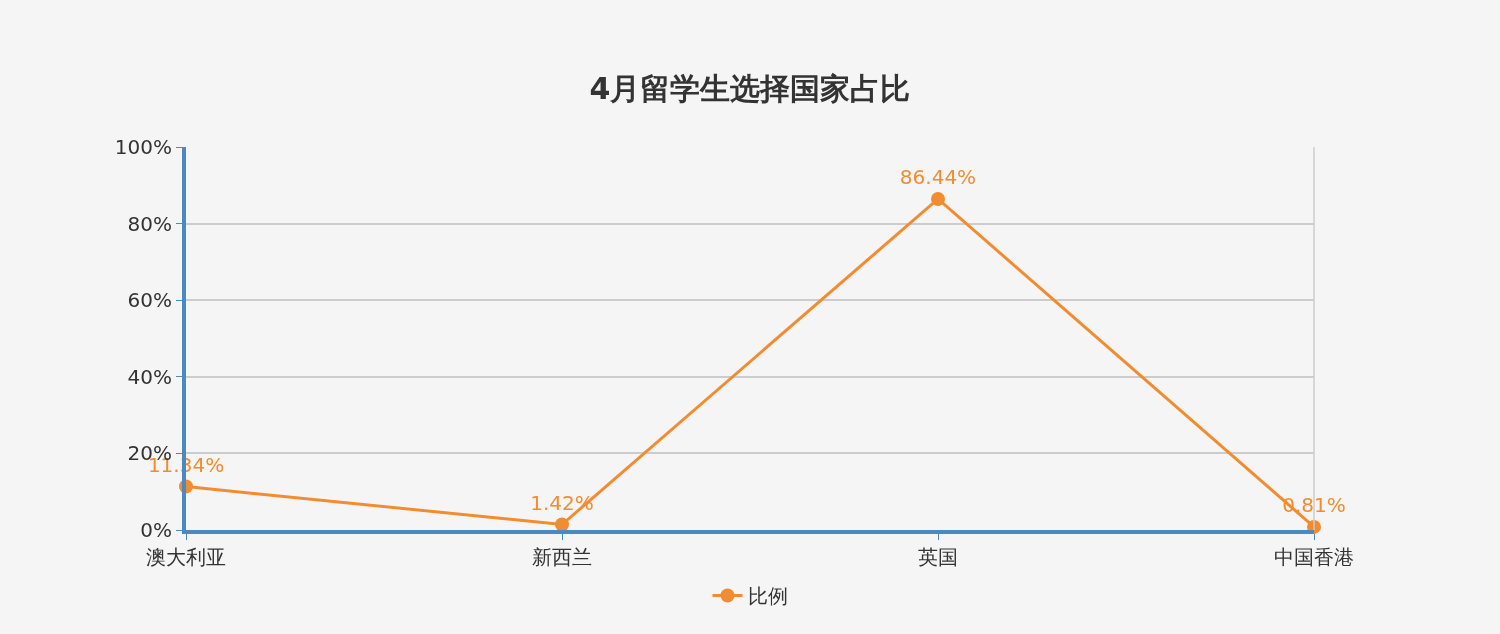  I want to click on legend-label: 比例, so click(767, 596).